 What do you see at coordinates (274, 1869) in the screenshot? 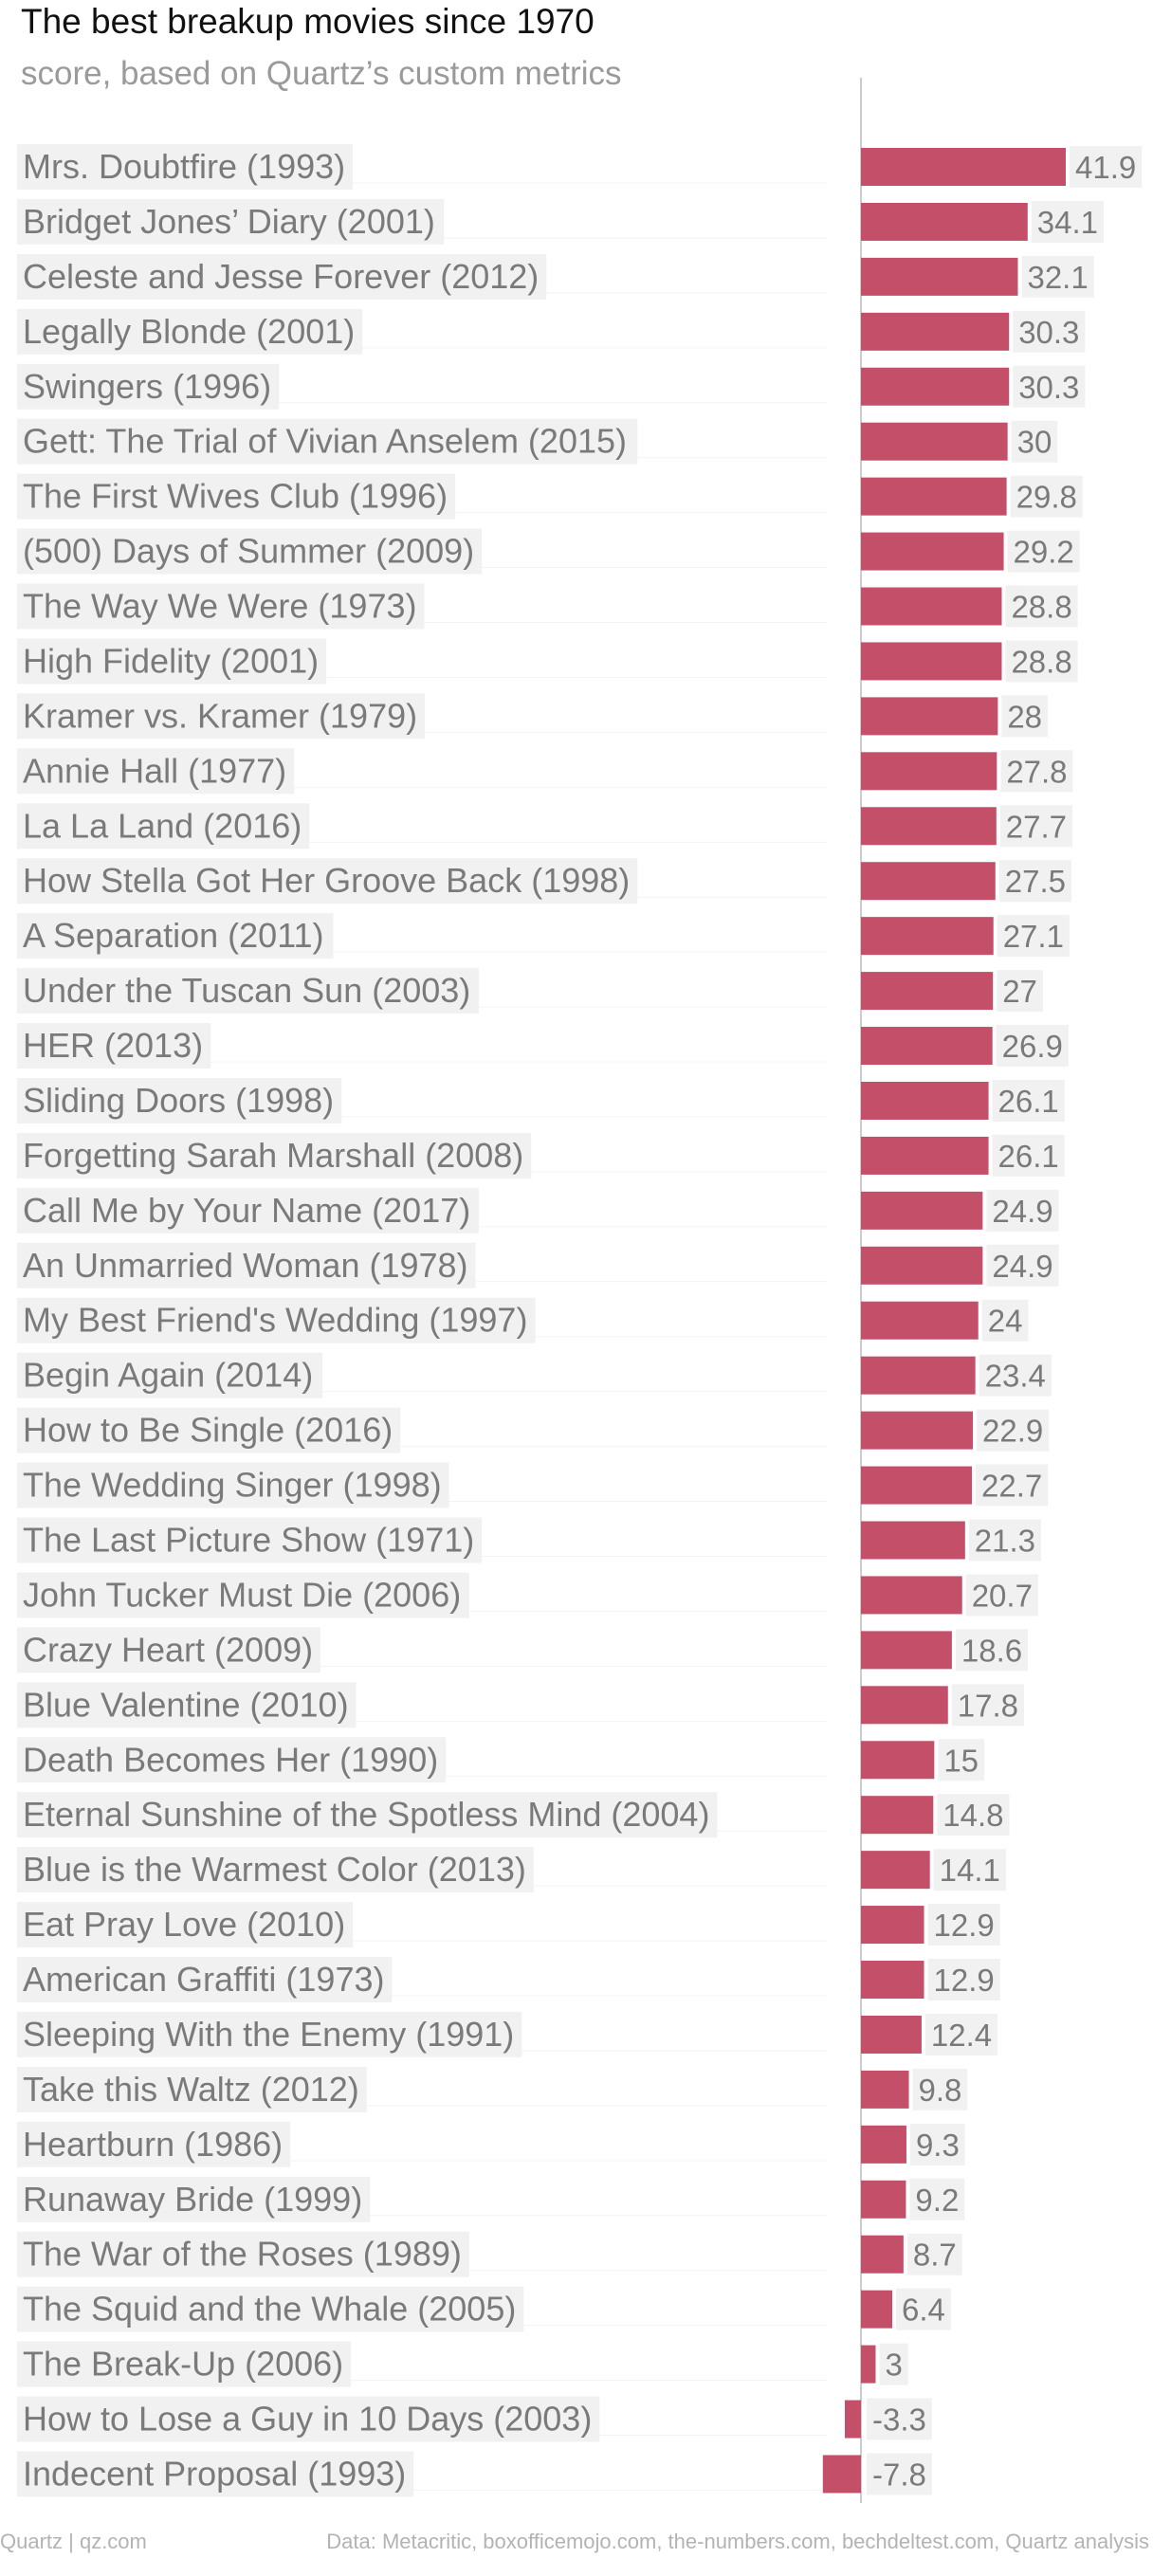
I see `category-label: Blue is the Warmest Color (2013)` at bounding box center [274, 1869].